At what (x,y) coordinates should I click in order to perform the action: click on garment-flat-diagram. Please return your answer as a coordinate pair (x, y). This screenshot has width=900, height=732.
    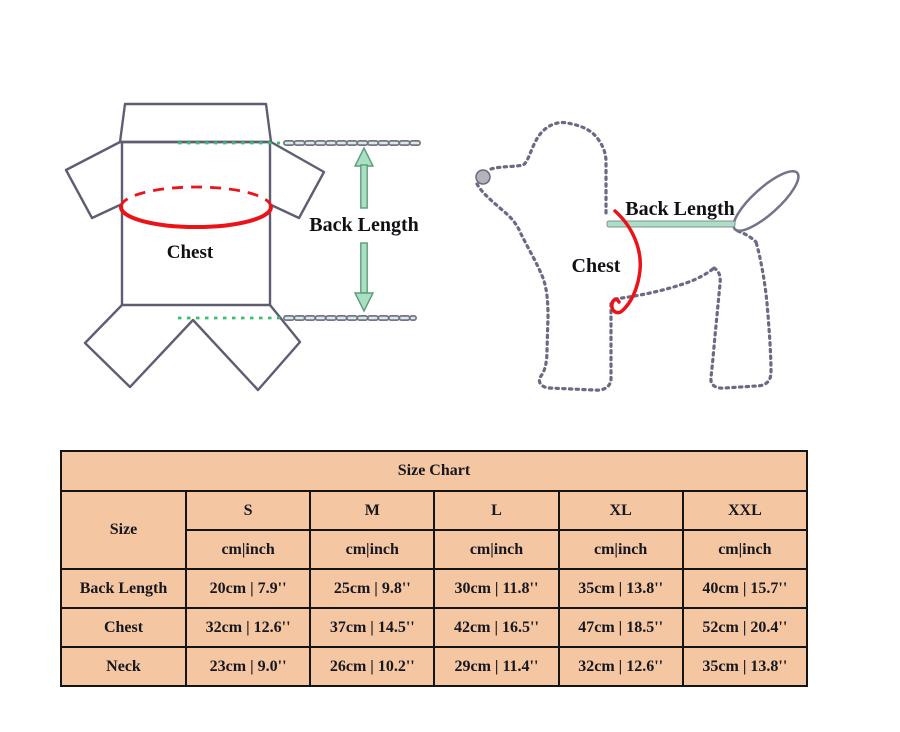
    Looking at the image, I should click on (195, 247).